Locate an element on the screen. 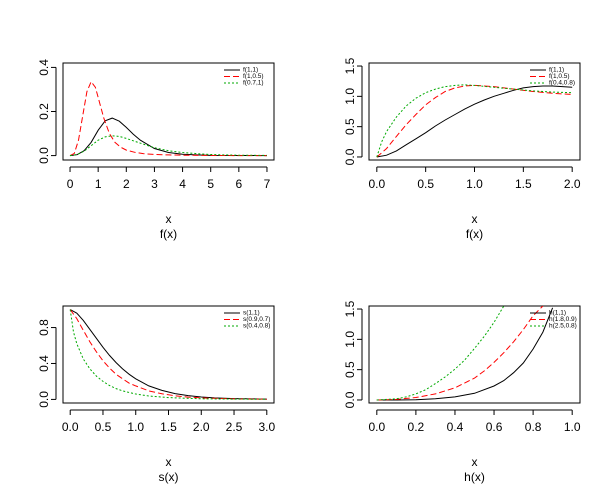 The height and width of the screenshot is (484, 614). legend-label: f(0.4,0.8) is located at coordinates (562, 83).